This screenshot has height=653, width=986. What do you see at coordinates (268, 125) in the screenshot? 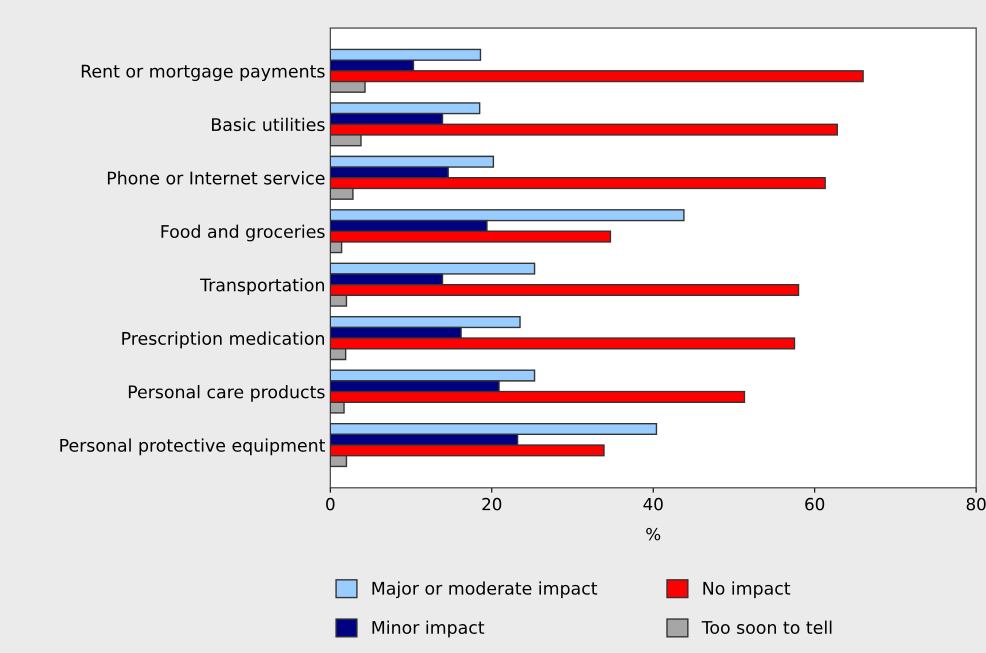
I see `y-tick-label: Basic utilities` at bounding box center [268, 125].